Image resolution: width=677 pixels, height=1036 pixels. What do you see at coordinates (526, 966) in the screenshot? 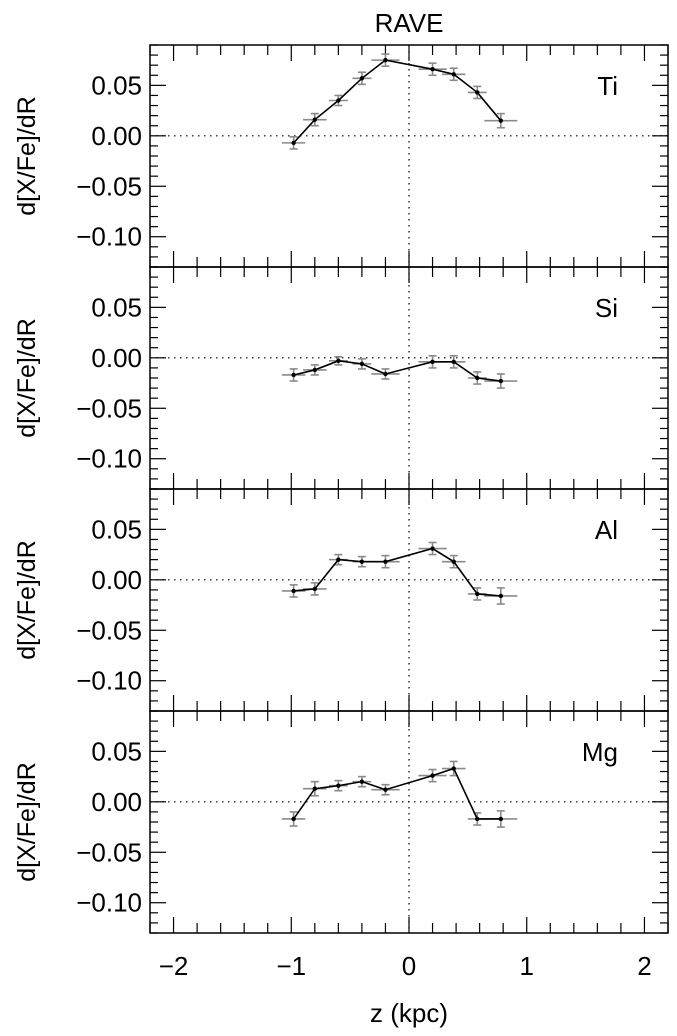
I see `x-tick-label: 1` at bounding box center [526, 966].